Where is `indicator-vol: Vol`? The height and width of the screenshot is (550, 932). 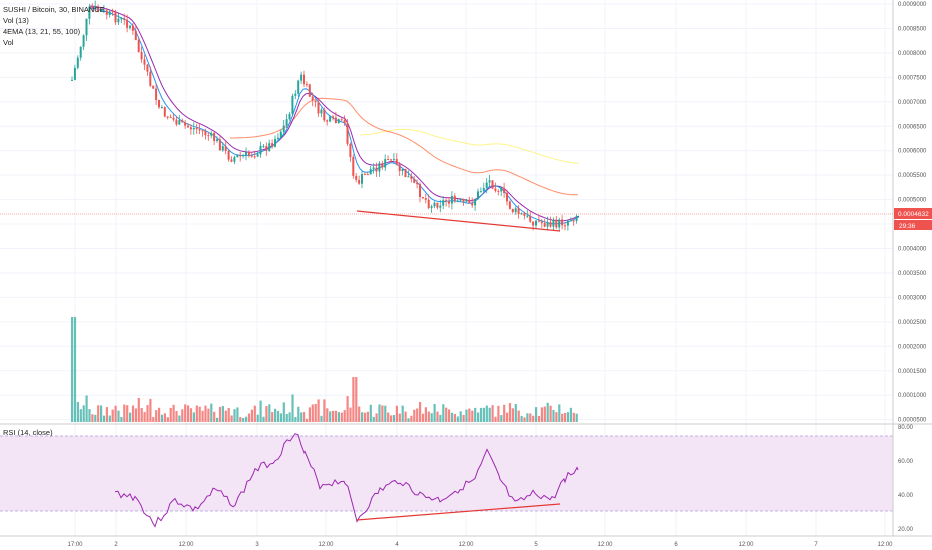 indicator-vol: Vol is located at coordinates (8, 42).